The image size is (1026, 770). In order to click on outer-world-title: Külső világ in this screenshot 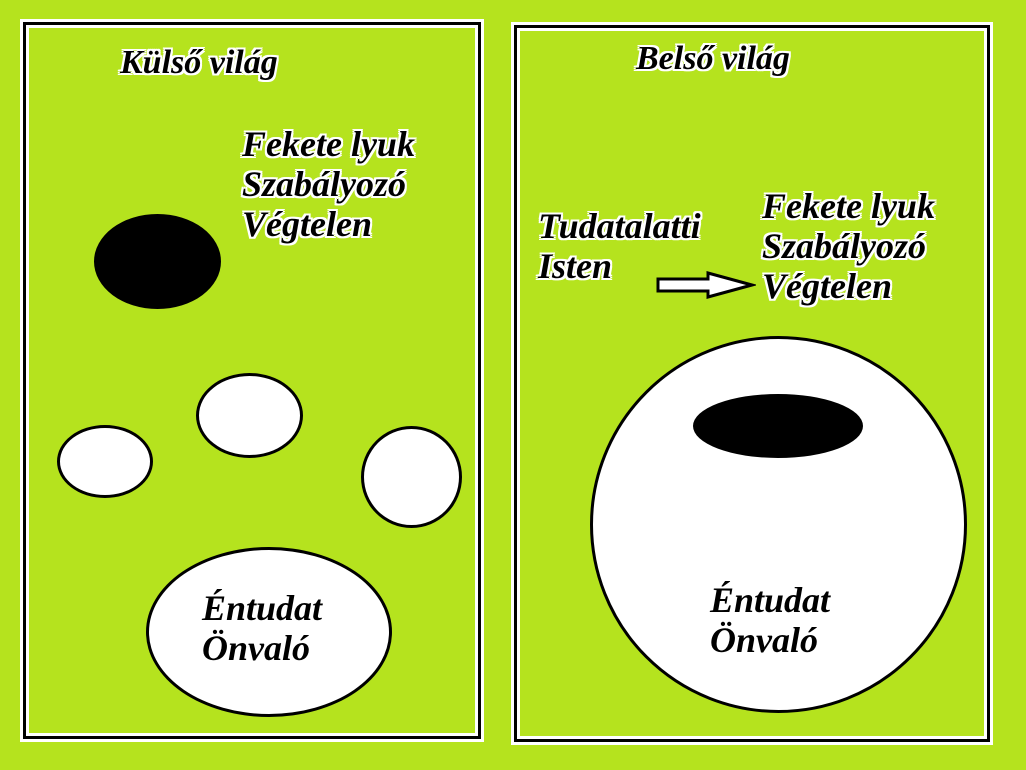, I will do `click(199, 62)`.